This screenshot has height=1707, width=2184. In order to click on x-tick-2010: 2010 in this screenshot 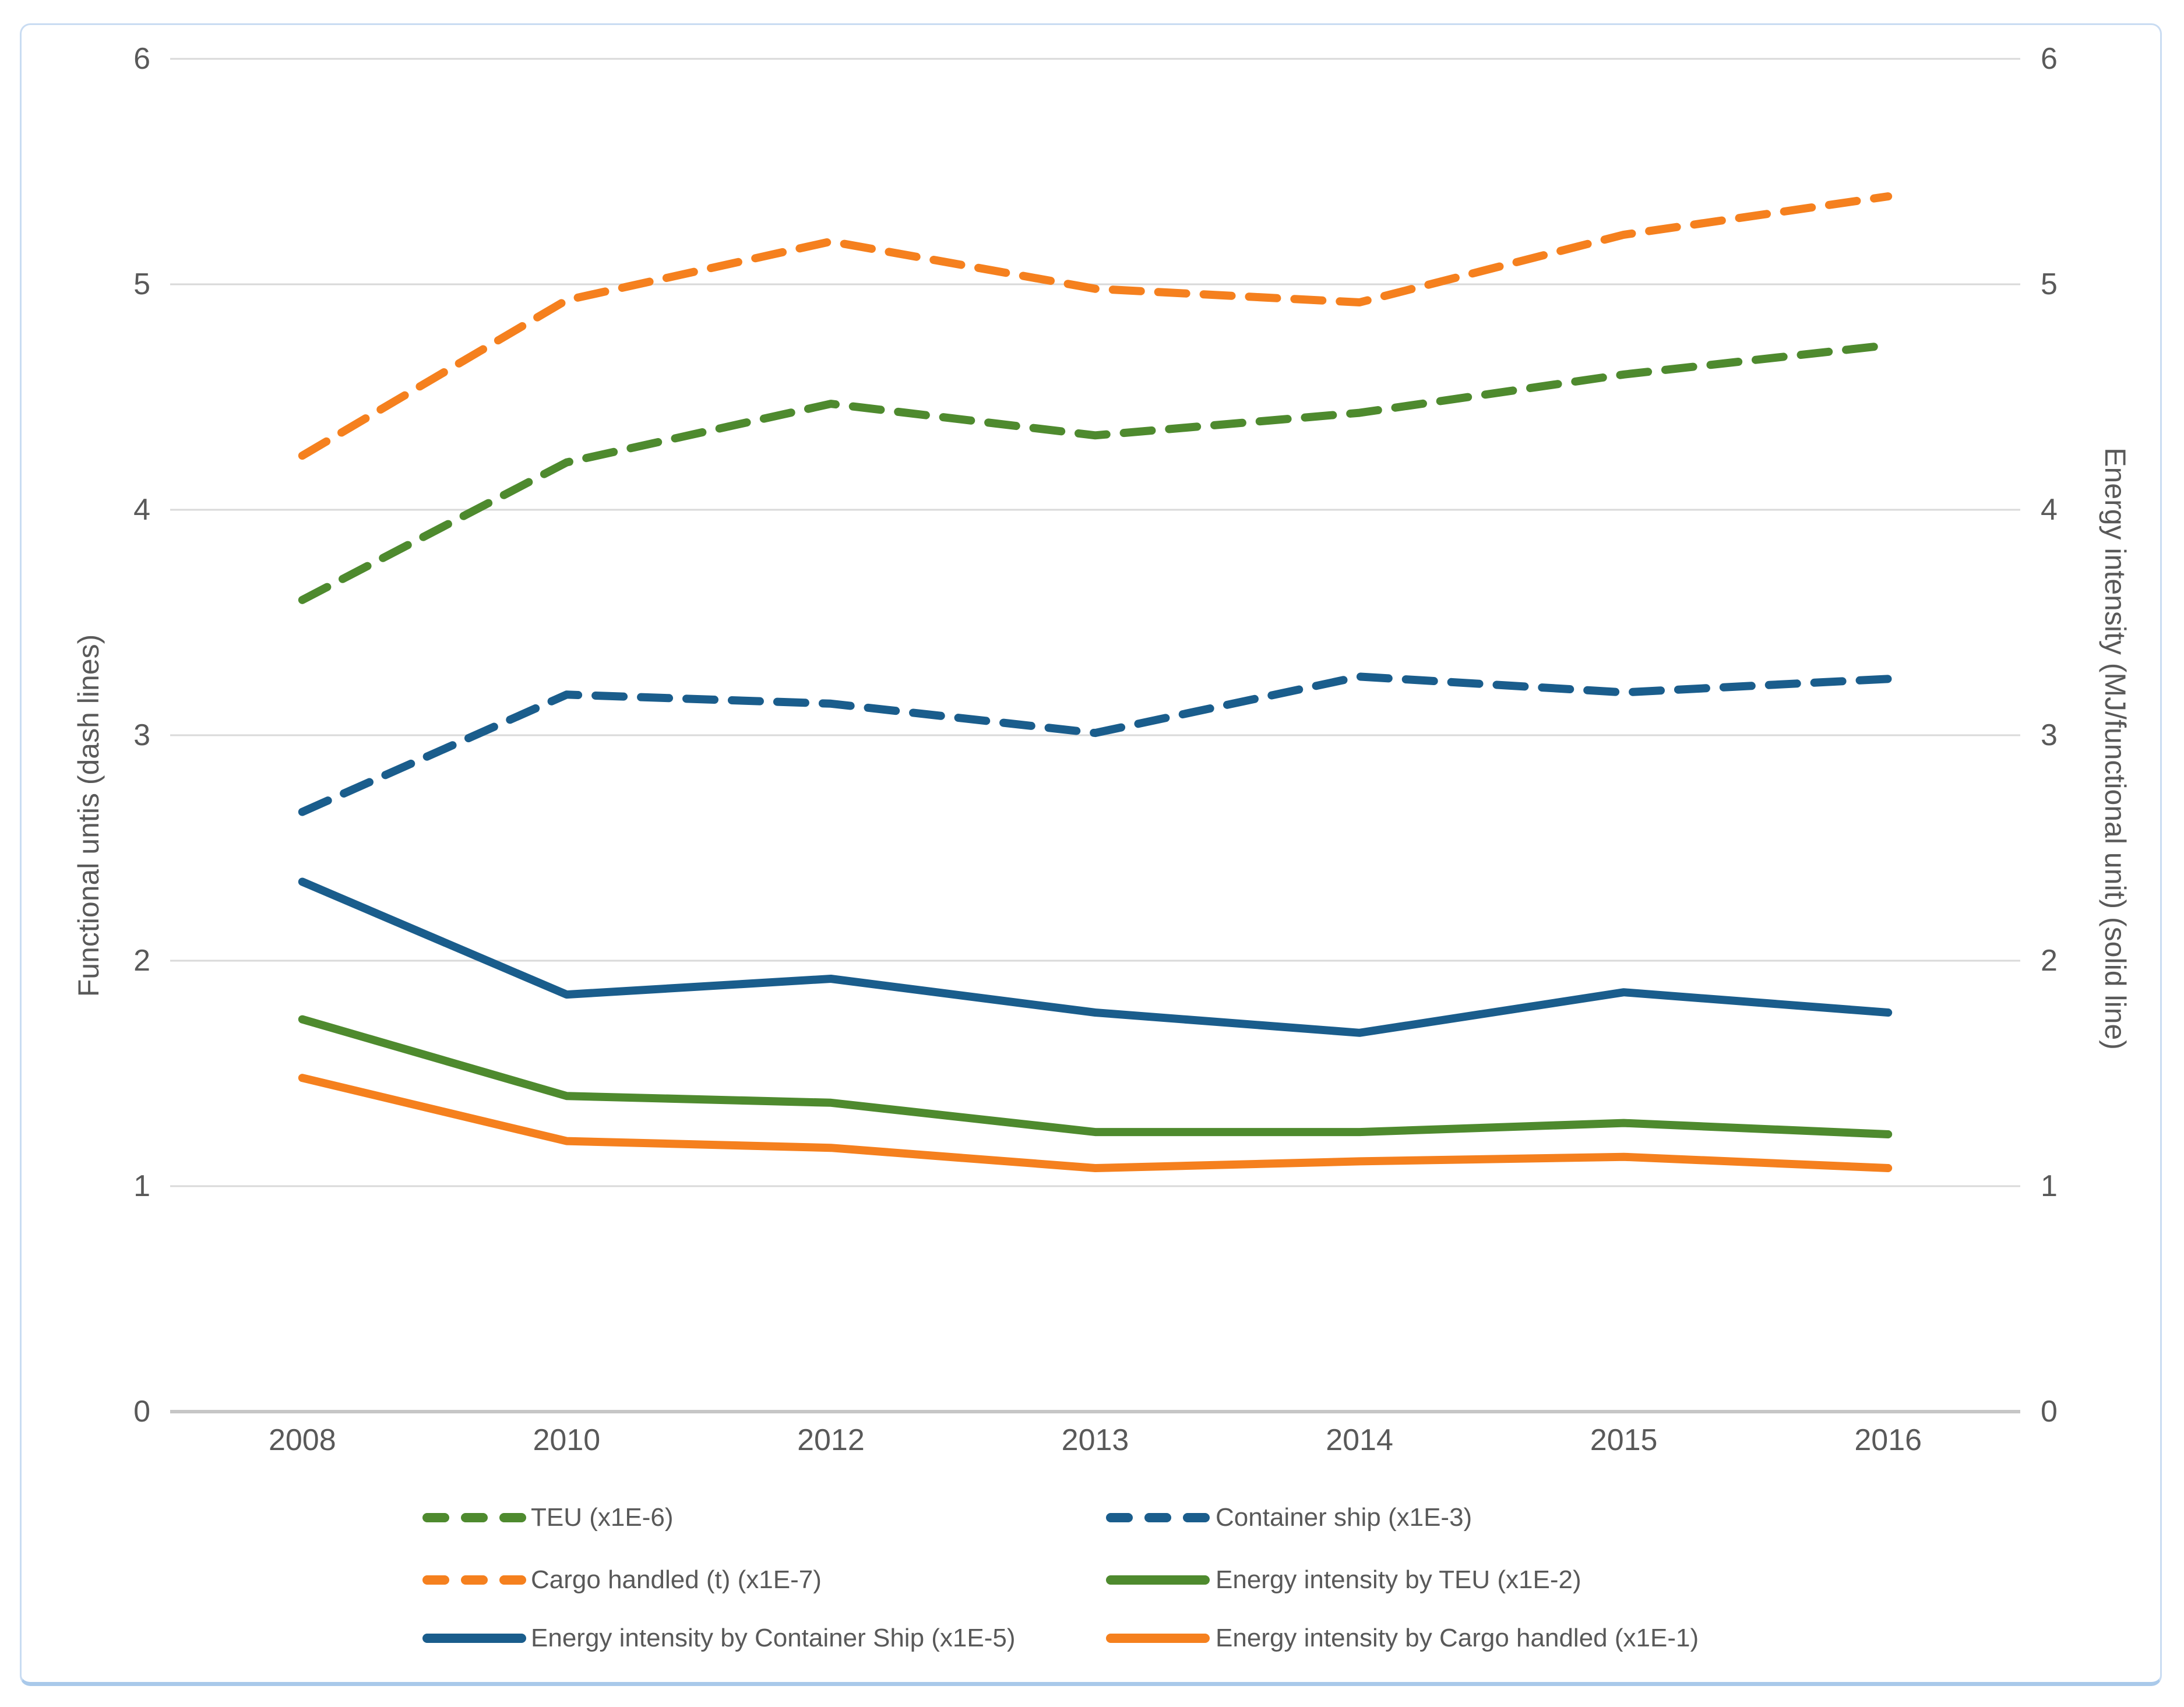, I will do `click(567, 1440)`.